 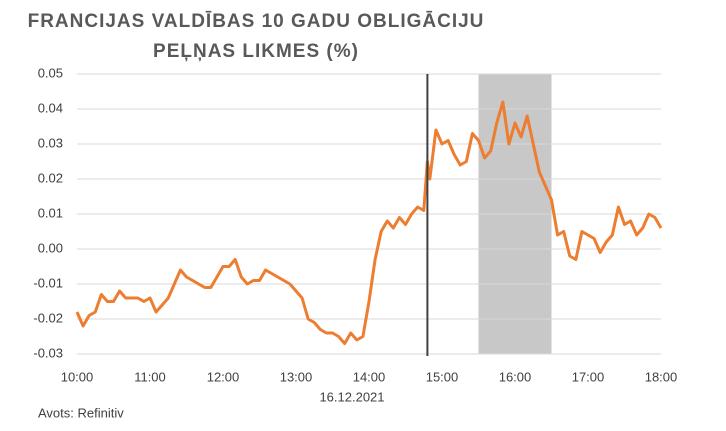 What do you see at coordinates (50, 107) in the screenshot?
I see `y-tick-label: 0.04` at bounding box center [50, 107].